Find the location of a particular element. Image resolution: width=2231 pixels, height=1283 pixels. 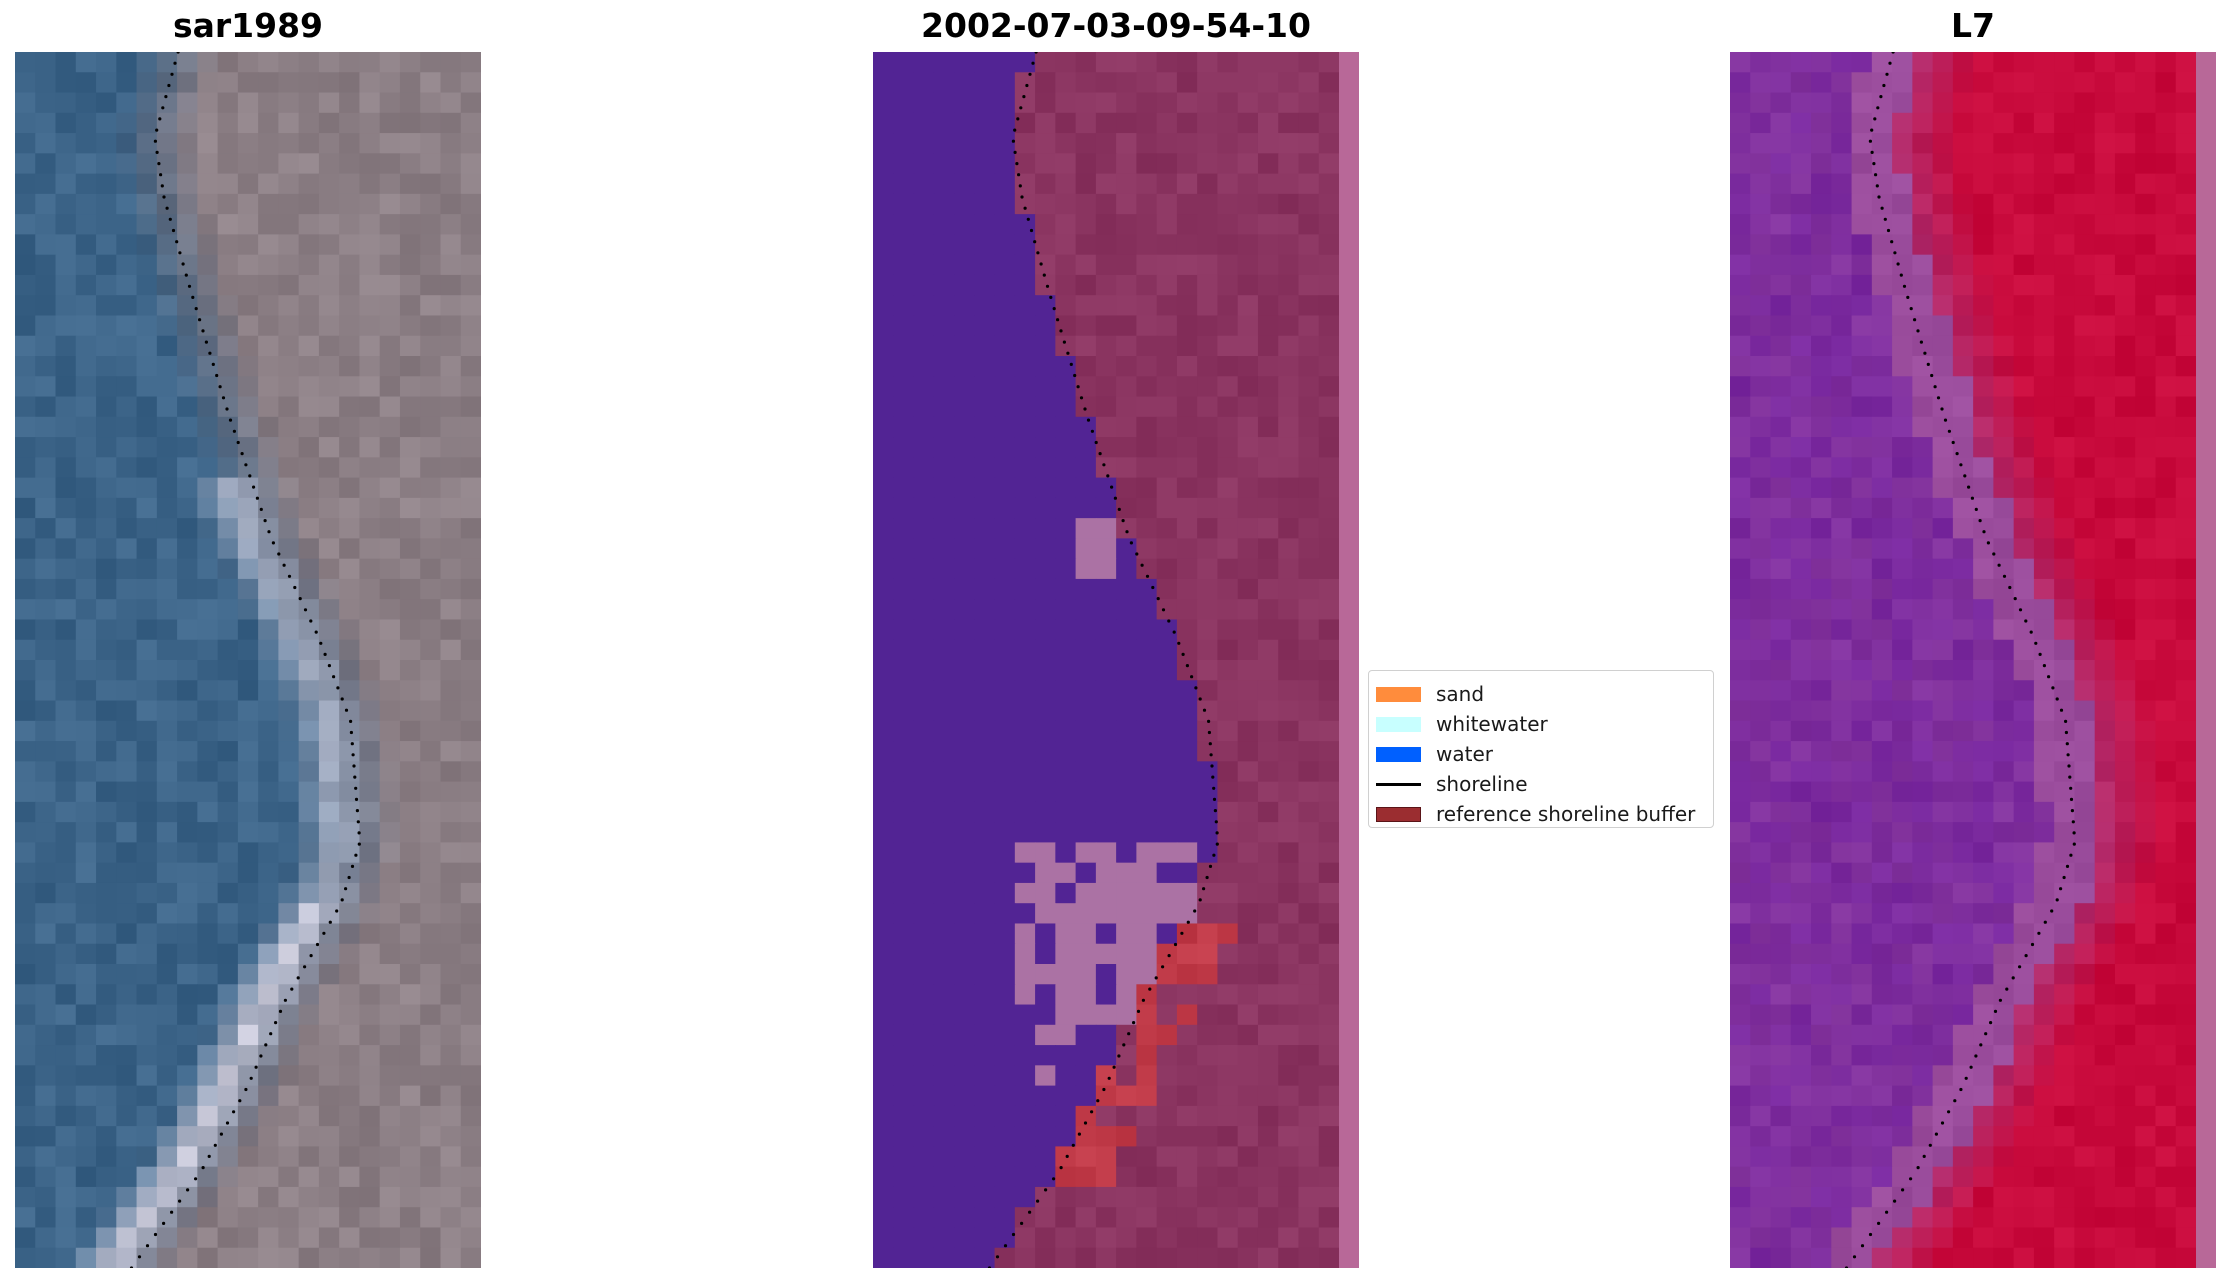

legend-item-whitewater: whitewater is located at coordinates (1544, 724).